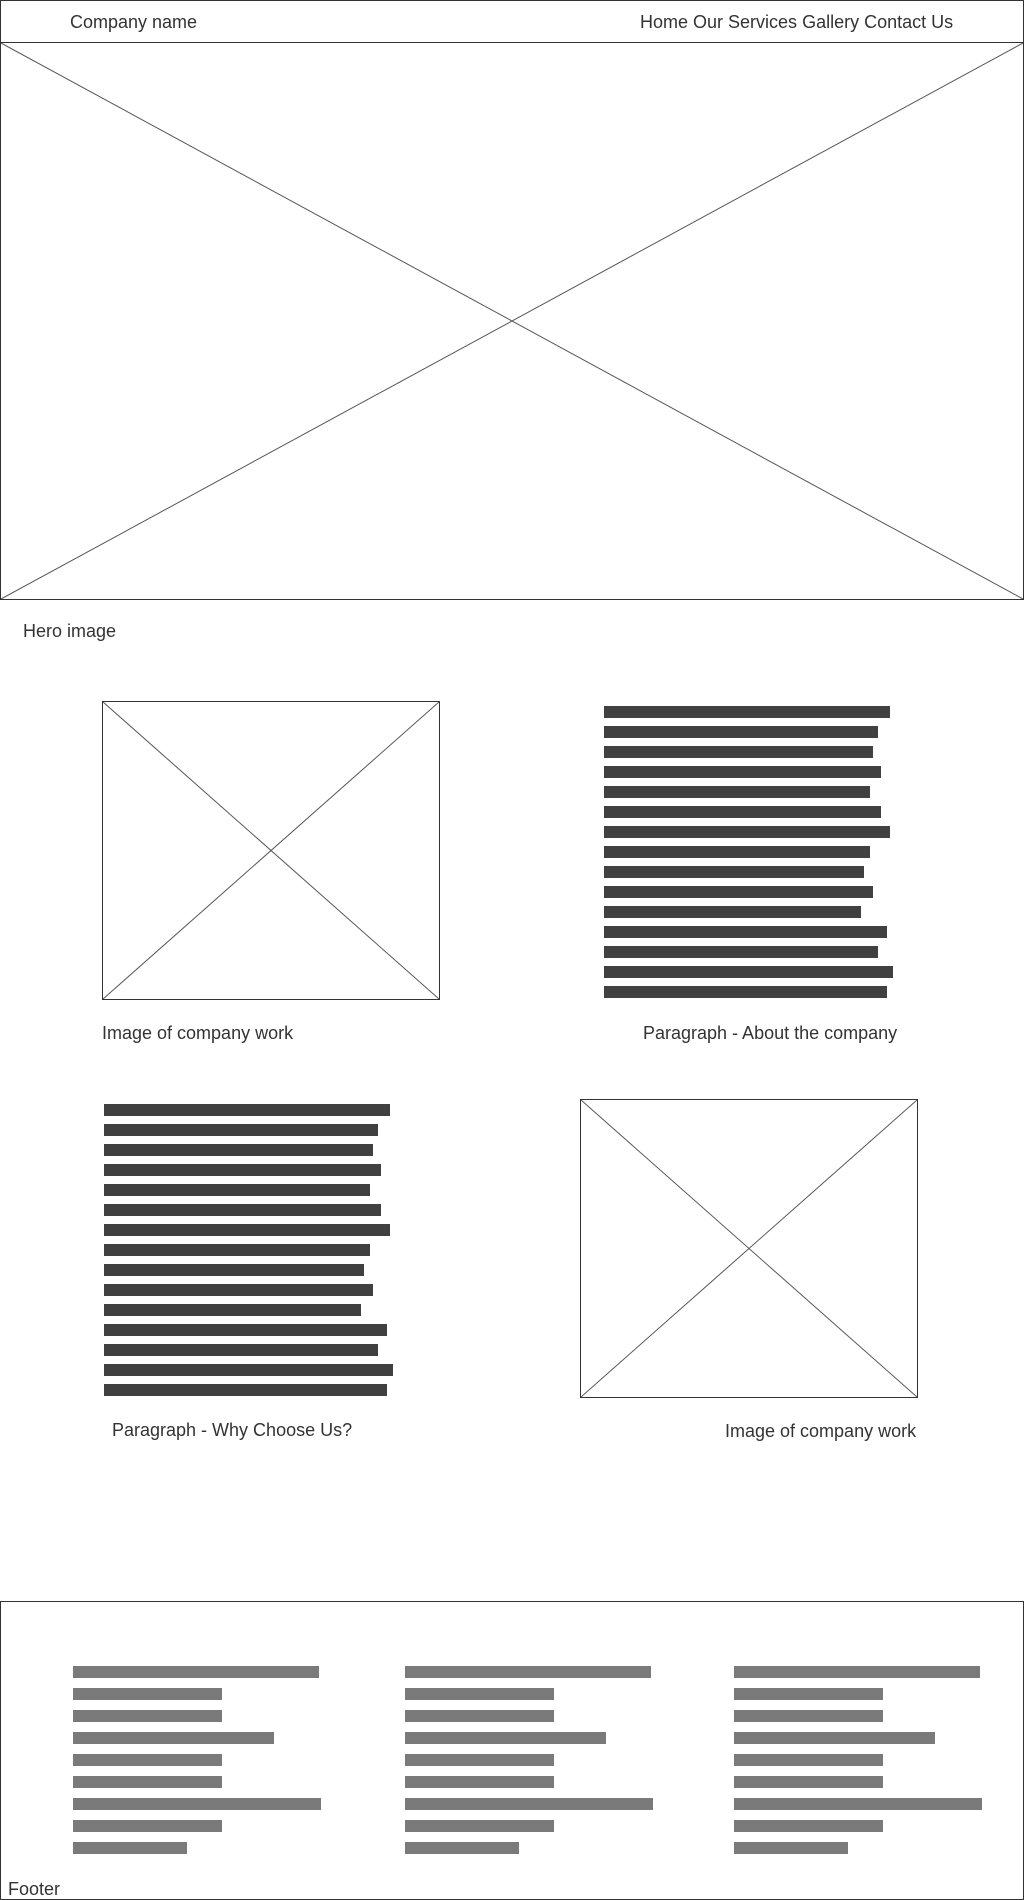 This screenshot has height=1900, width=1024. Describe the element at coordinates (232, 1430) in the screenshot. I see `why-choose-us-paragraph-label: Paragraph - Why Choose Us?` at that location.